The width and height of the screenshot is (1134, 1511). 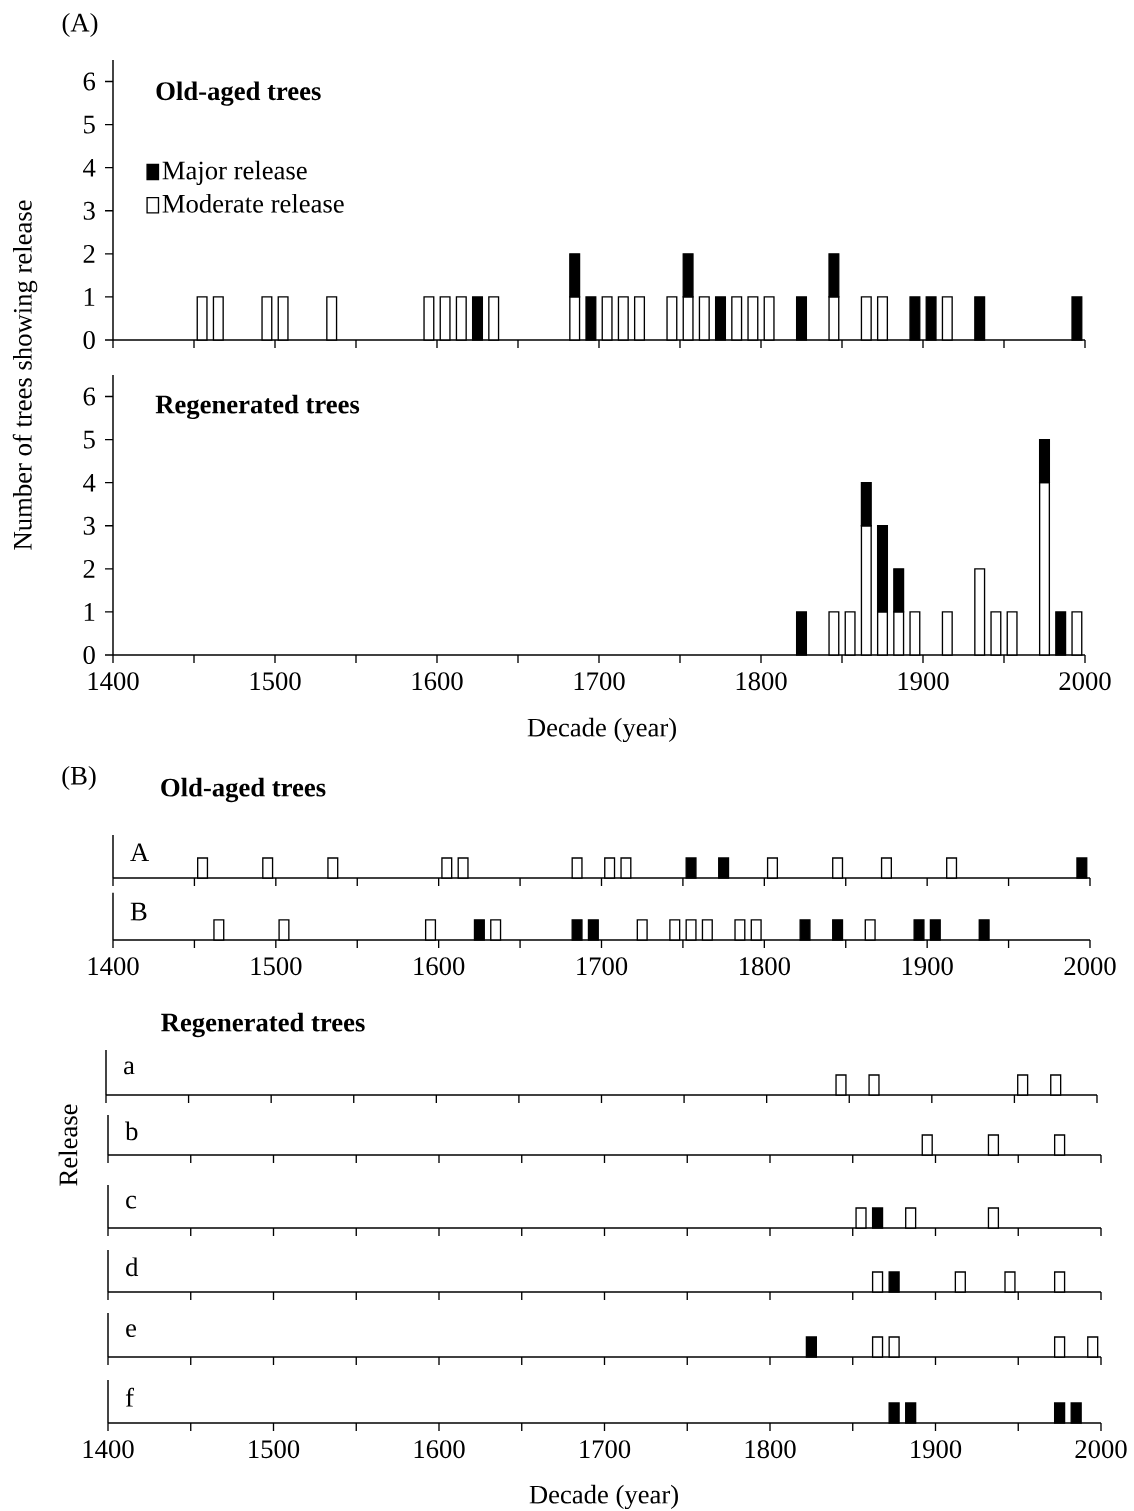 What do you see at coordinates (234, 172) in the screenshot?
I see `legend-label: Major release` at bounding box center [234, 172].